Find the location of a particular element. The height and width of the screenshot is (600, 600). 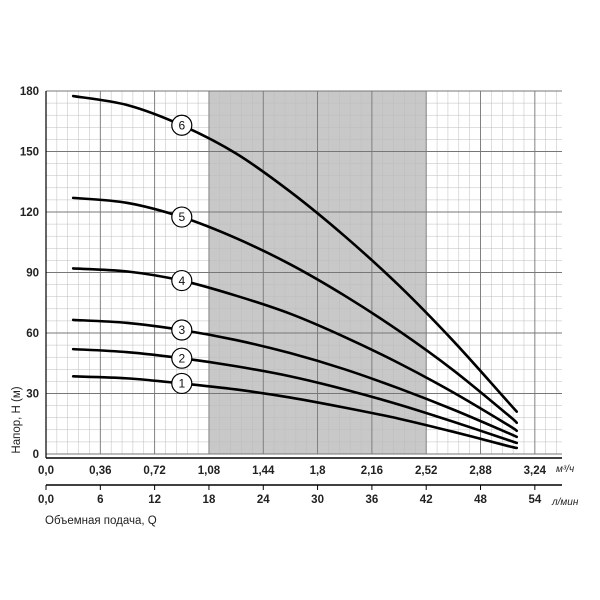

curve-label-2: 2 is located at coordinates (181, 358).